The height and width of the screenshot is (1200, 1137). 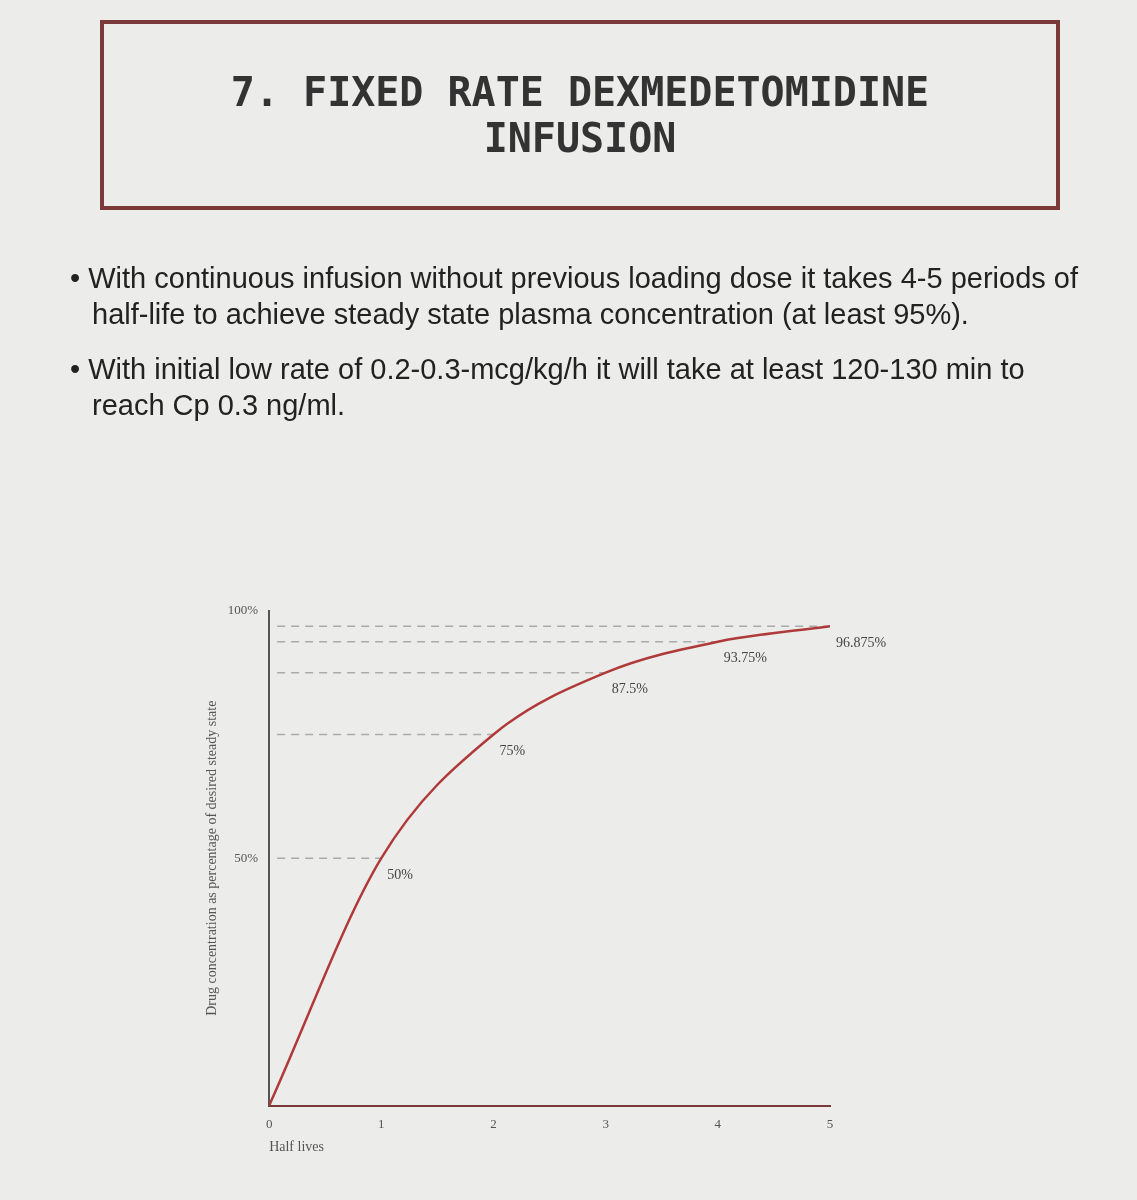 What do you see at coordinates (574, 297) in the screenshot?
I see `text: • With continuous infusion without previous loading dose it takes 4-5 periods of half-life to achieve steady state plasma concentration (at least 95%).` at bounding box center [574, 297].